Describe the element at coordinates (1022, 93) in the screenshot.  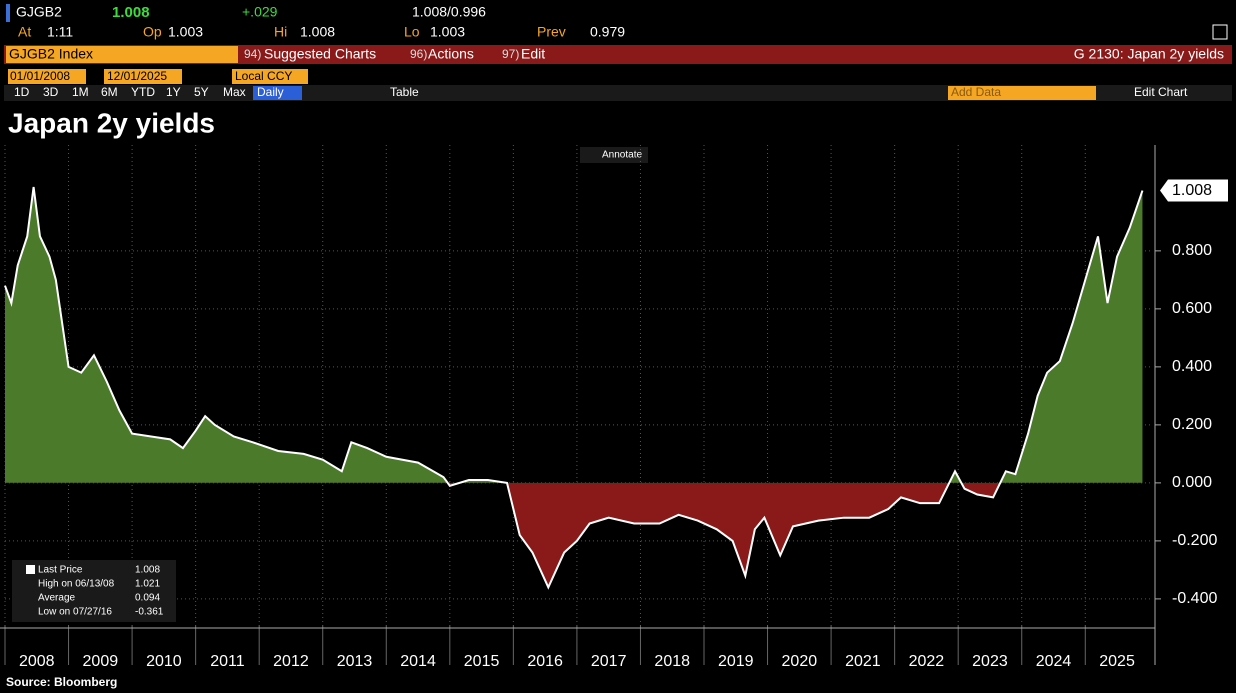
I see `add-data-box` at that location.